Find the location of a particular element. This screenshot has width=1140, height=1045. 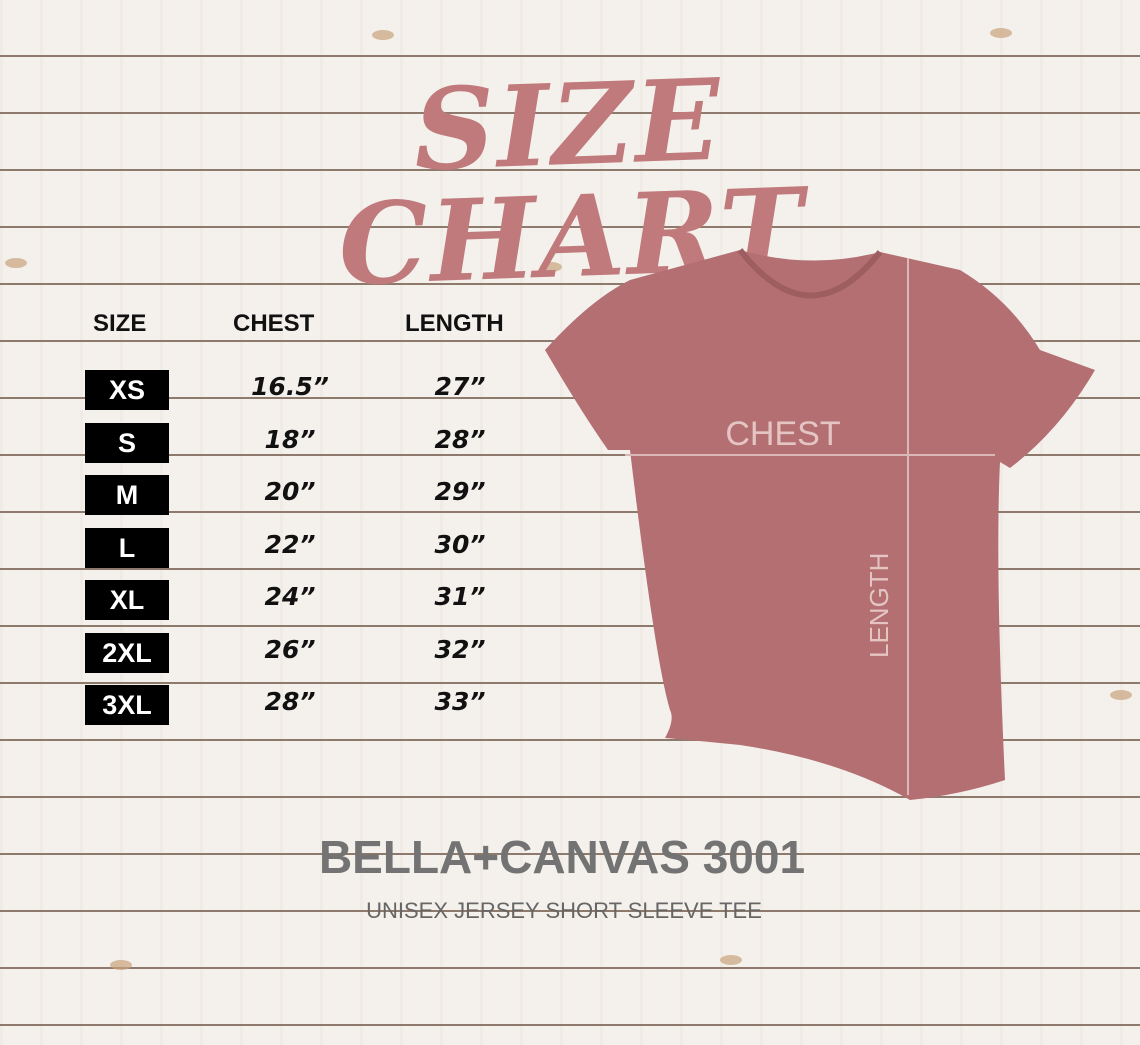

table-row: XS 16.5” 27” is located at coordinates (315, 390).